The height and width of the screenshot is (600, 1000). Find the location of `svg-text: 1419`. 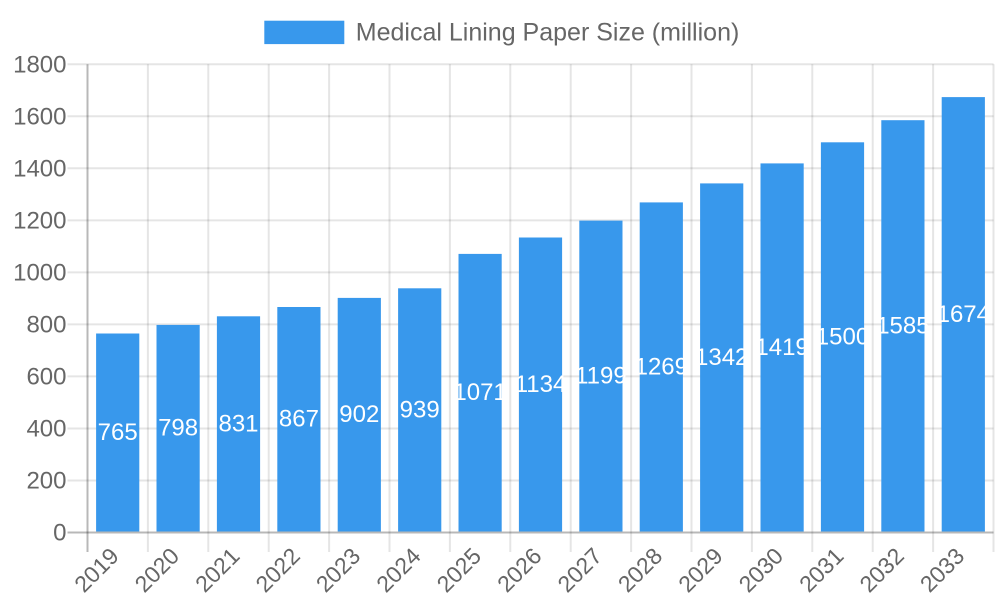

svg-text: 1419 is located at coordinates (781, 347).